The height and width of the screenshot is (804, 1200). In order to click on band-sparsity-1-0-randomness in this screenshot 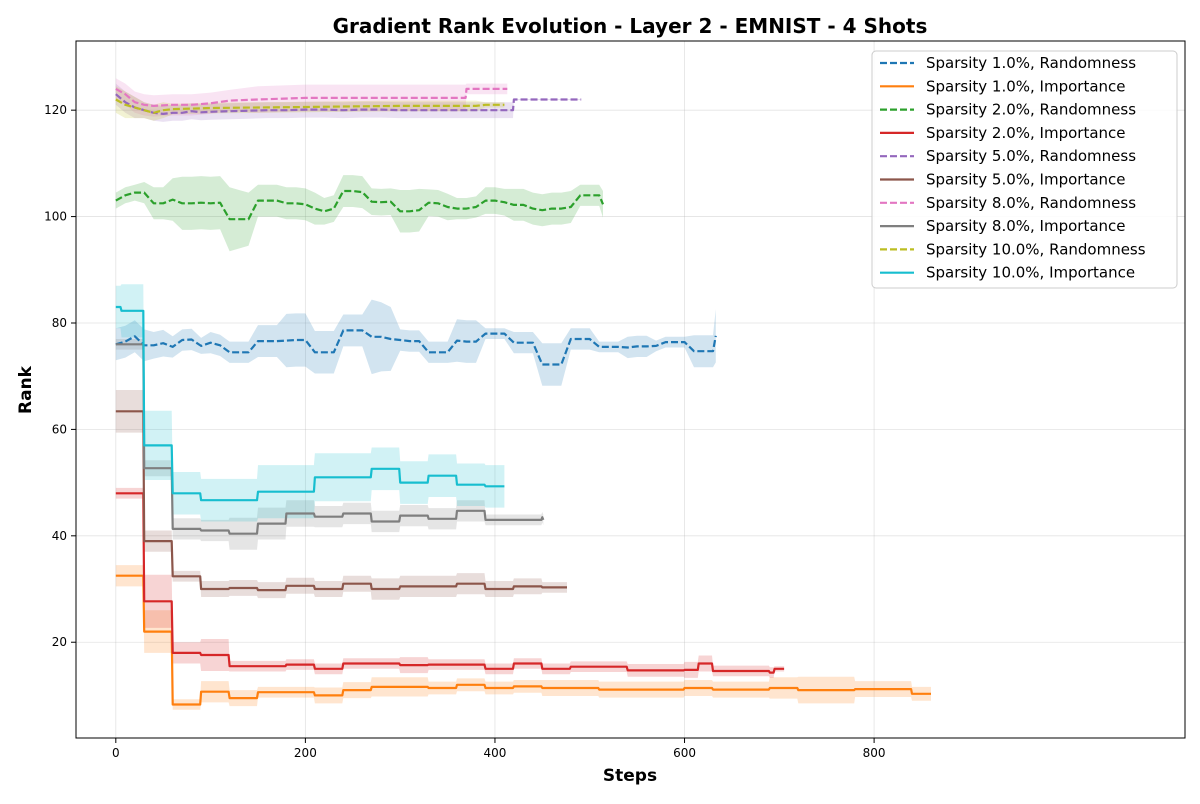, I will do `click(415, 342)`.